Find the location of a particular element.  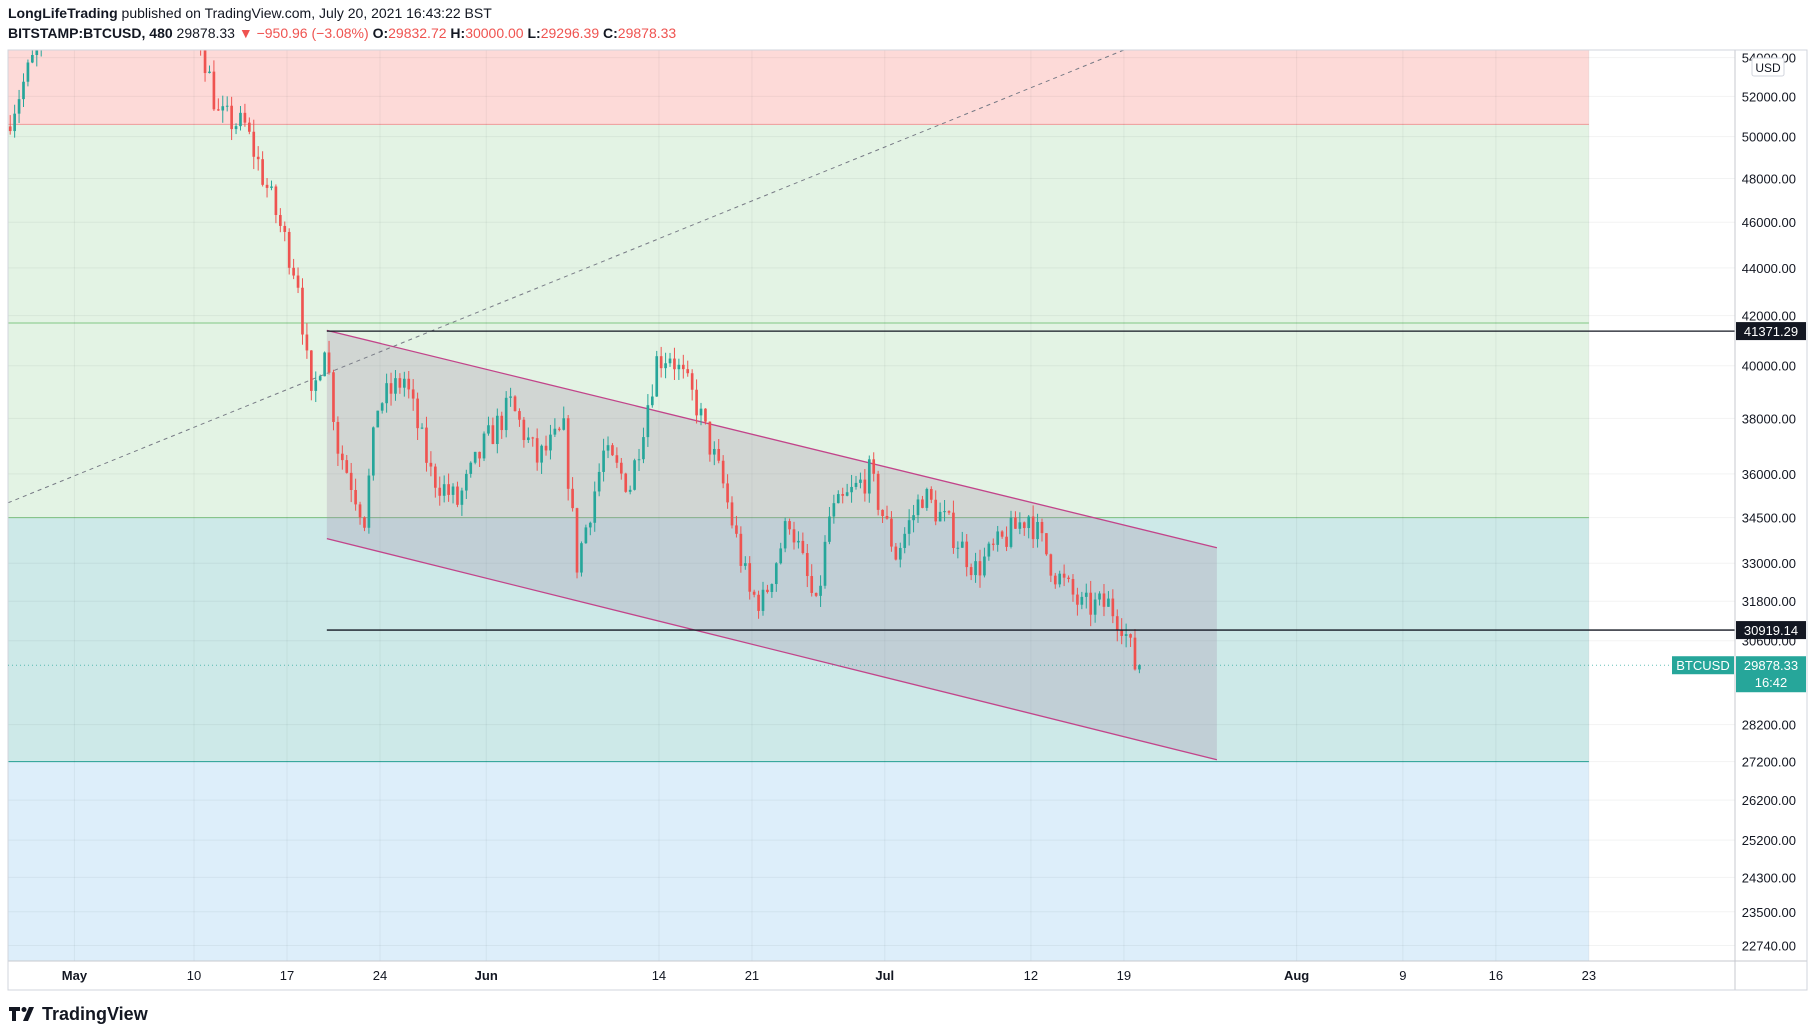

hline-tag-1: 30919.14 is located at coordinates (1771, 630).